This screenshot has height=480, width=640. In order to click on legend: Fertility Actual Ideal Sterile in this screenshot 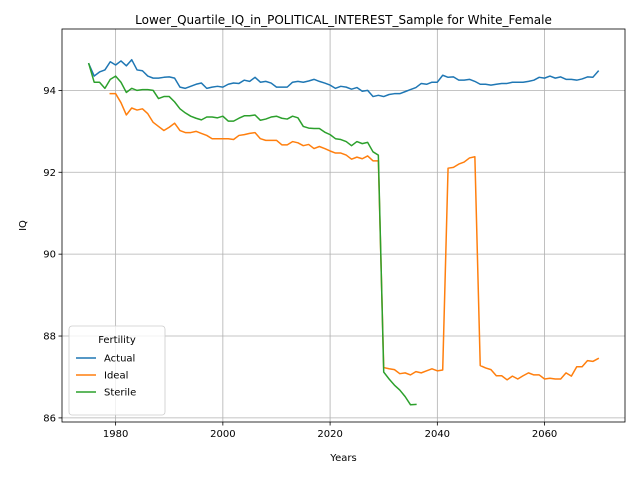, I will do `click(117, 370)`.